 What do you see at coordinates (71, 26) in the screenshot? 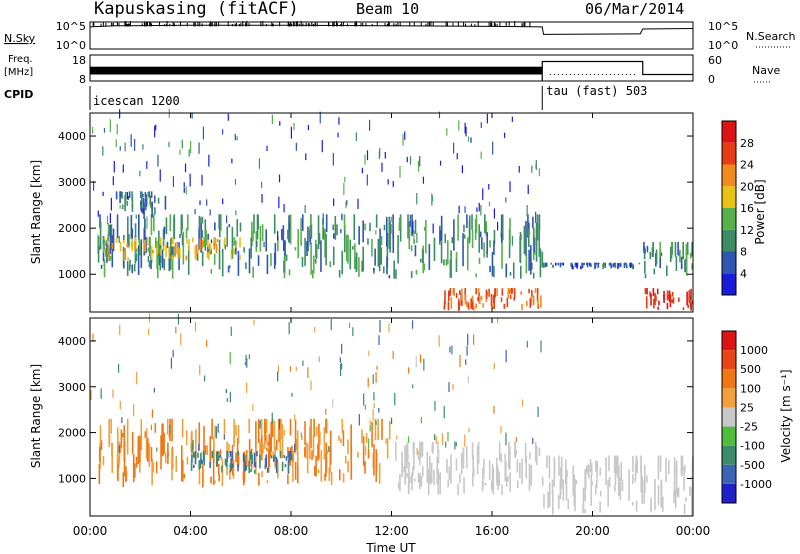
I see `nsky-tick-top: 10^5` at bounding box center [71, 26].